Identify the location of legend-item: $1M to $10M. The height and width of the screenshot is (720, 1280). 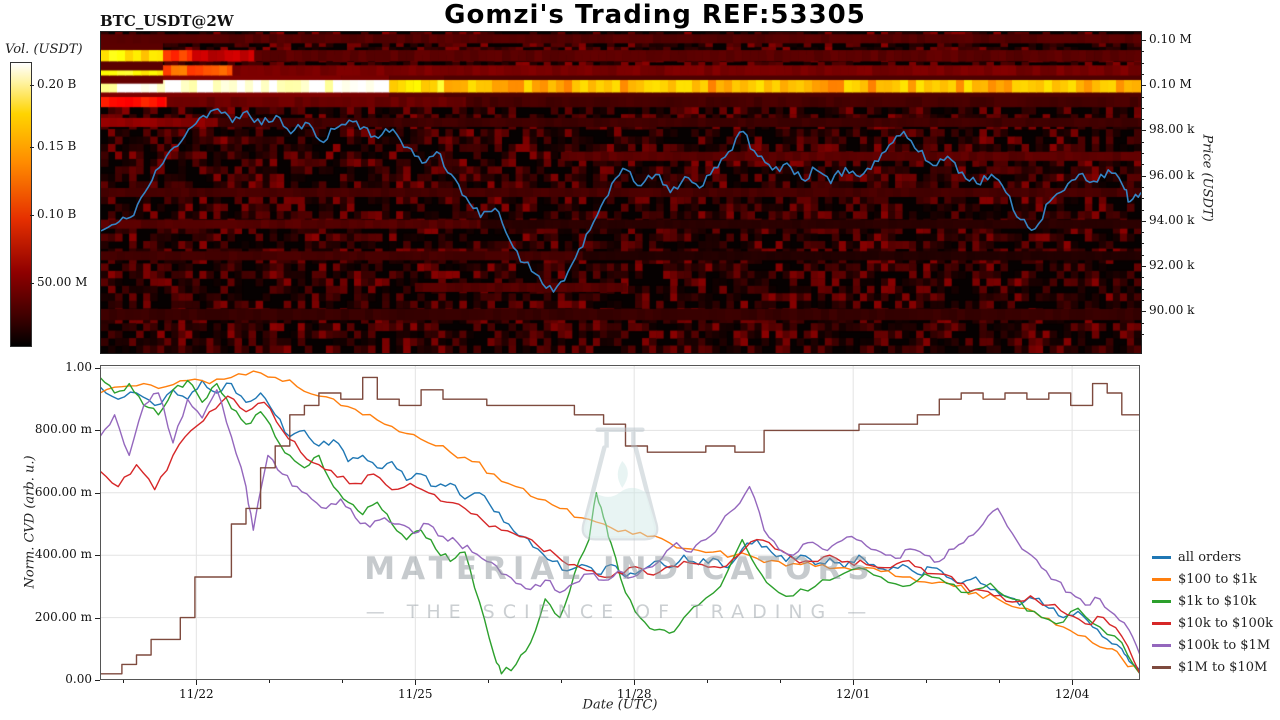
(1212, 667).